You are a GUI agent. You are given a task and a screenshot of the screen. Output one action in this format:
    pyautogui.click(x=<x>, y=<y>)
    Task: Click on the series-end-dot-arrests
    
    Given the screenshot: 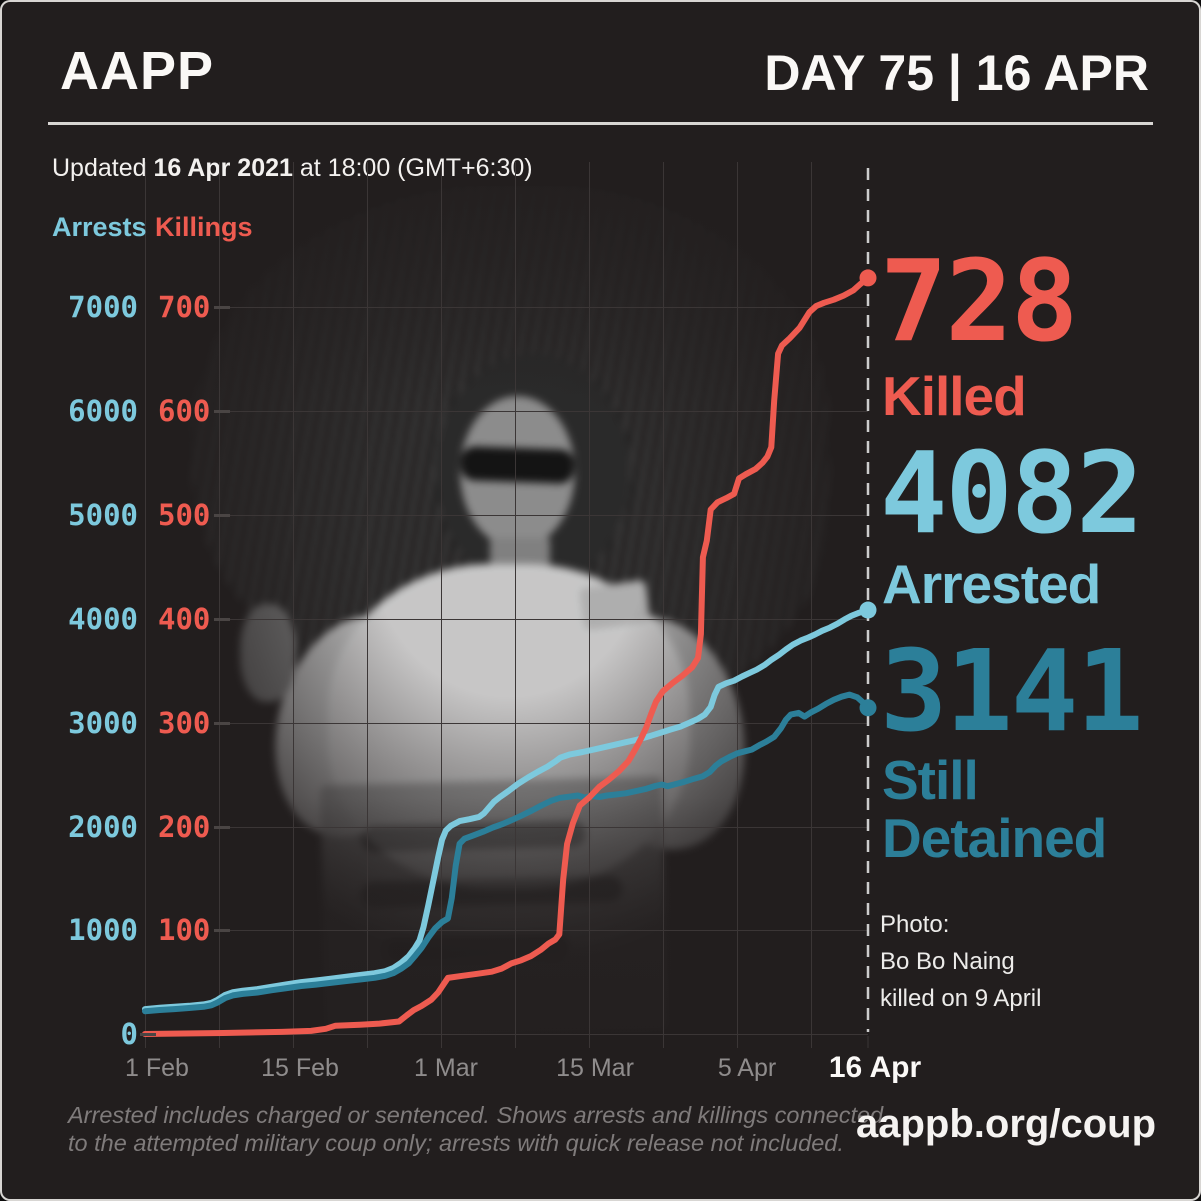 What is the action you would take?
    pyautogui.click(x=868, y=610)
    